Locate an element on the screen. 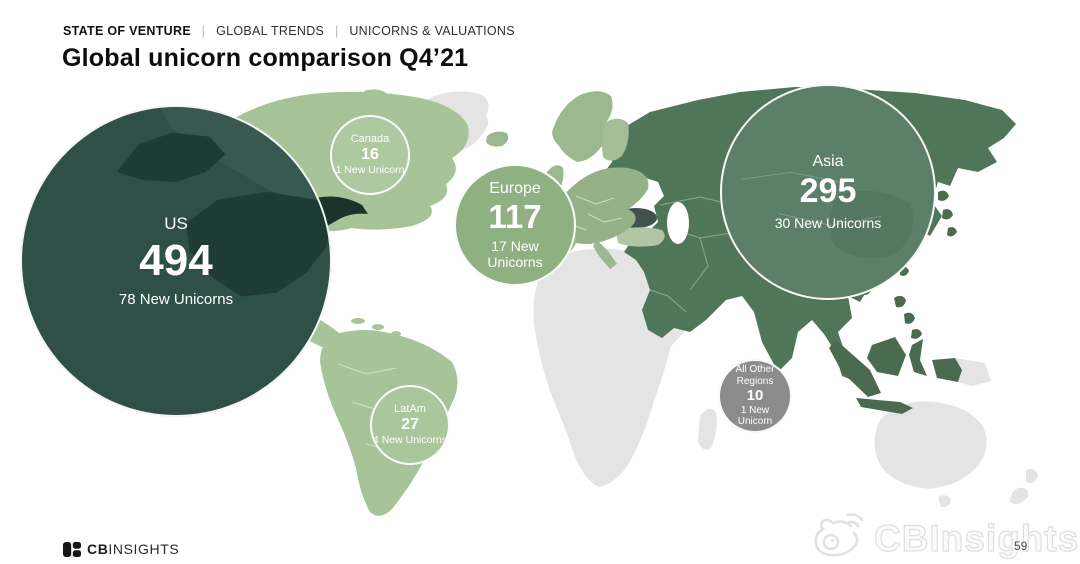  land-png-east is located at coordinates (973, 372).